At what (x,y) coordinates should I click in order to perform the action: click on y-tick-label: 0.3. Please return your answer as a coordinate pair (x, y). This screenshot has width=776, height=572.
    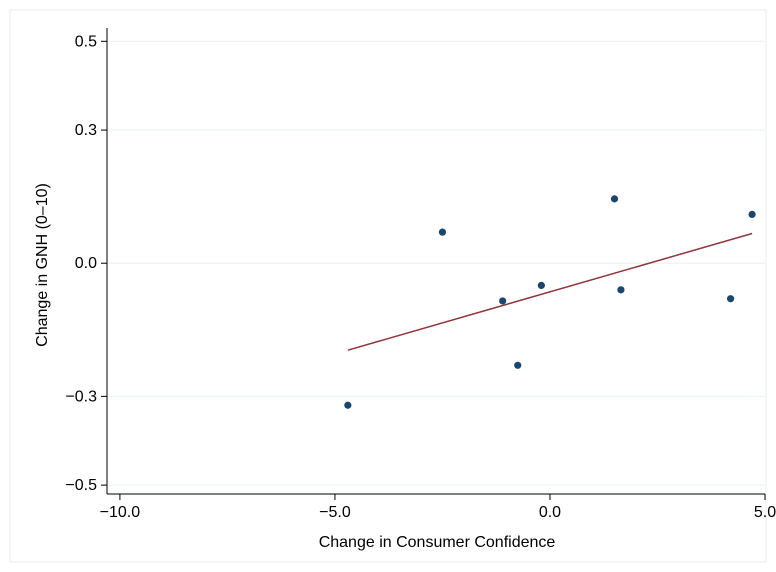
    Looking at the image, I should click on (86, 130).